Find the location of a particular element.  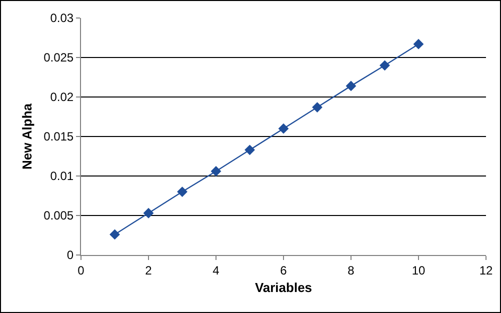

x-tick-label: 12 is located at coordinates (486, 270).